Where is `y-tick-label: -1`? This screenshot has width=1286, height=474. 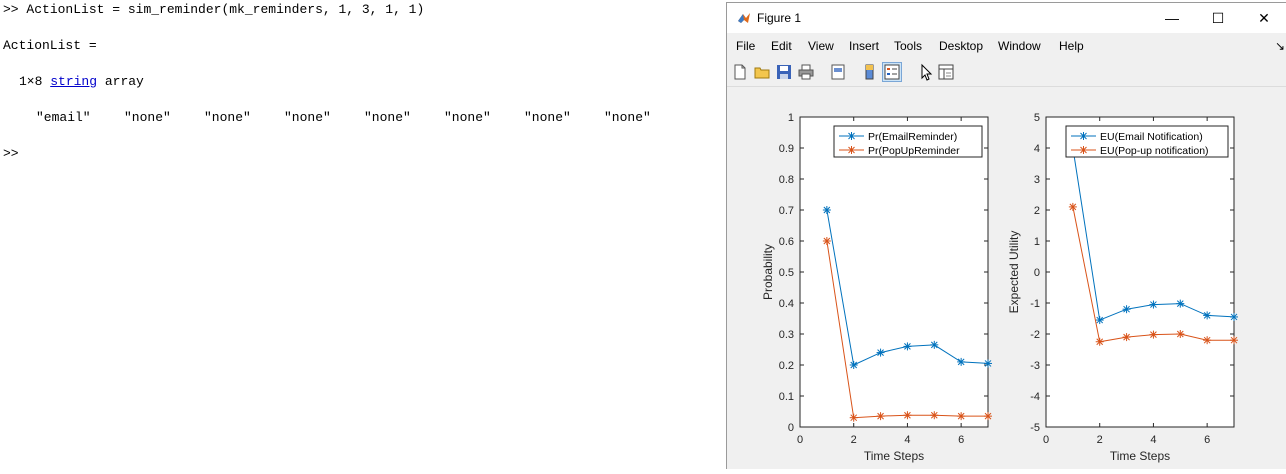
y-tick-label: -1 is located at coordinates (1035, 304).